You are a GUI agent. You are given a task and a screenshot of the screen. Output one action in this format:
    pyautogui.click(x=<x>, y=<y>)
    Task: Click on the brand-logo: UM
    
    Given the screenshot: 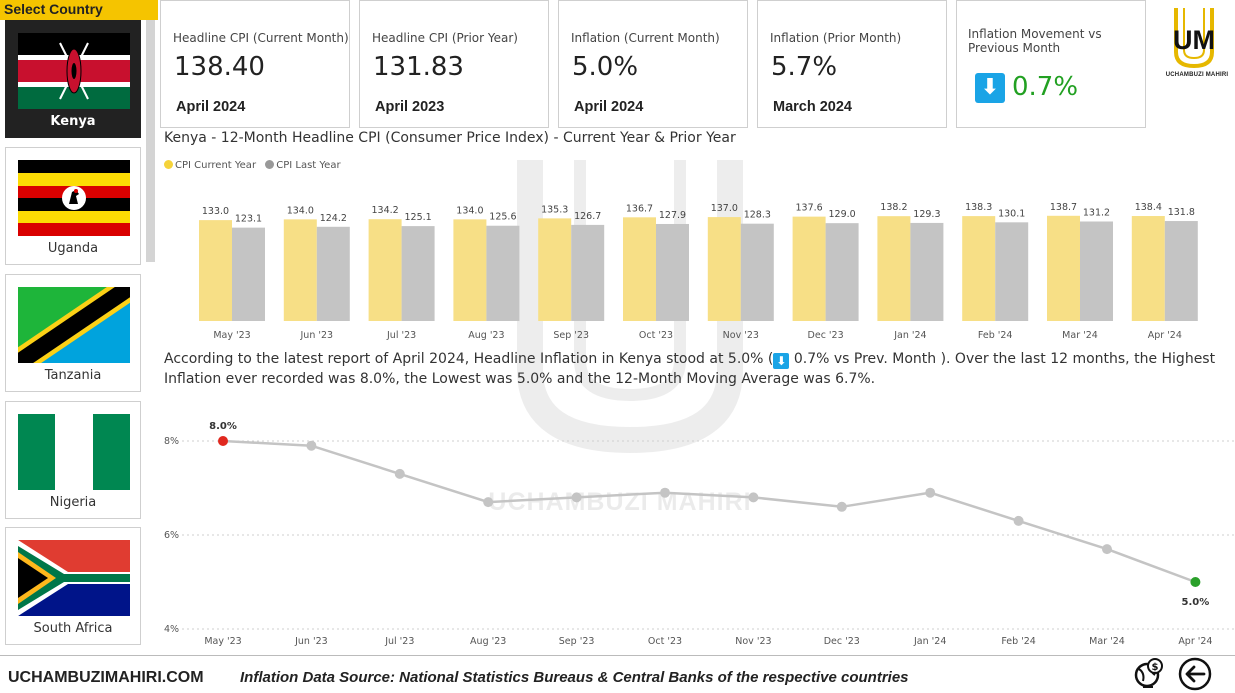 What is the action you would take?
    pyautogui.click(x=1194, y=38)
    